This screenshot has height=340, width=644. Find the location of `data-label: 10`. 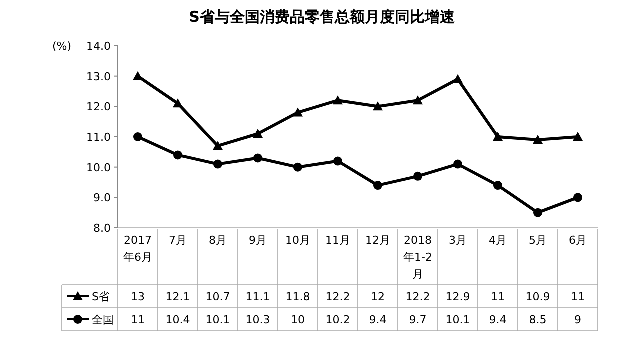

data-label: 10 is located at coordinates (298, 320).